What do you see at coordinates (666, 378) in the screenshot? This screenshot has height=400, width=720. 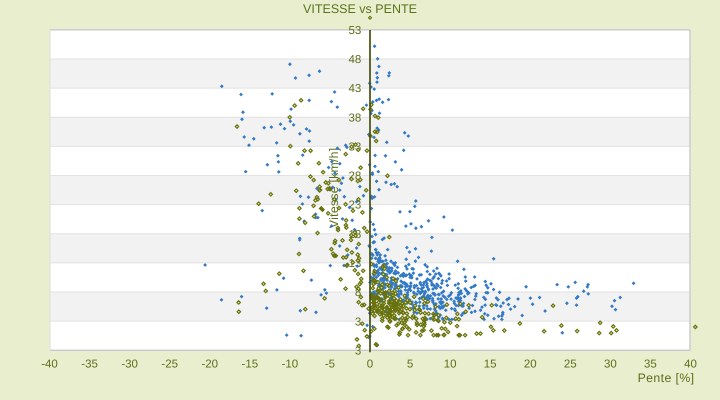 I see `svg-text: Pente [%]` at bounding box center [666, 378].